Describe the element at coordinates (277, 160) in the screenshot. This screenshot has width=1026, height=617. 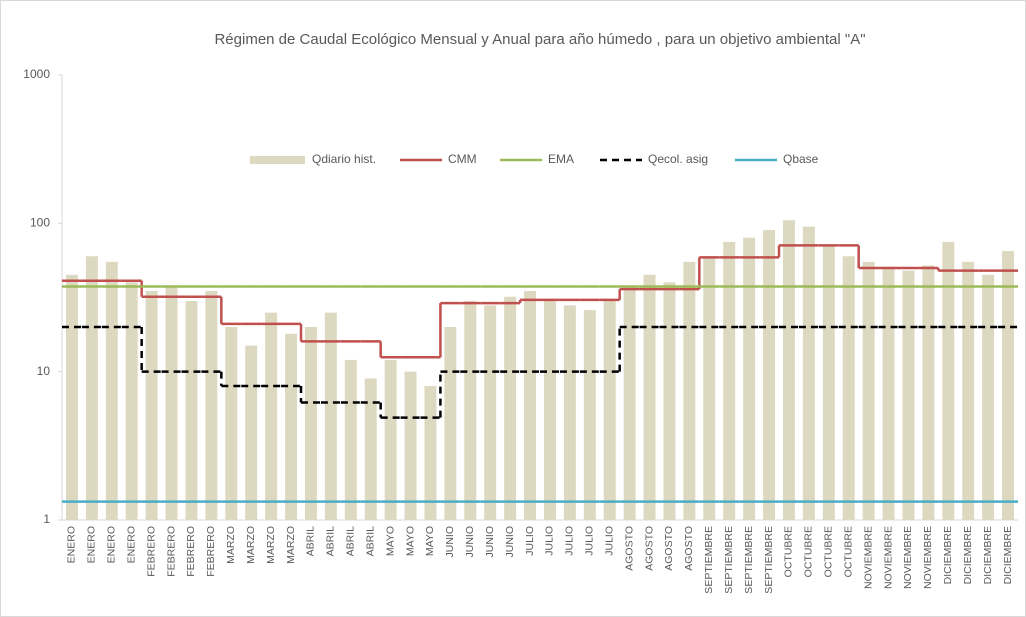
I see `legend-swatch` at that location.